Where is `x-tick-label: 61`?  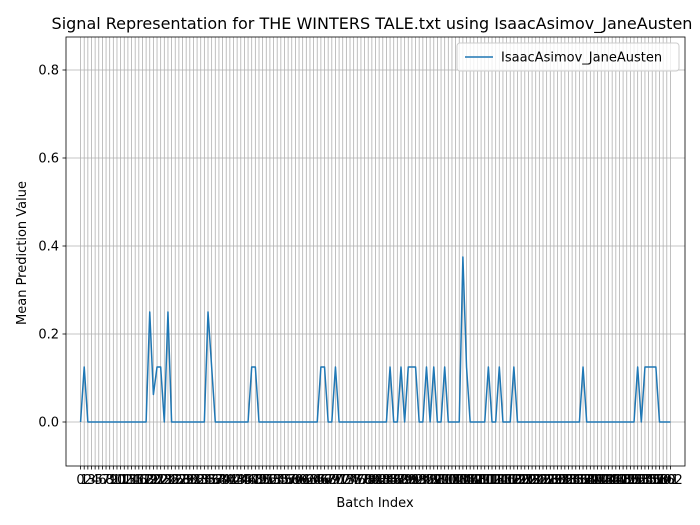 x-tick-label: 61 is located at coordinates (302, 480).